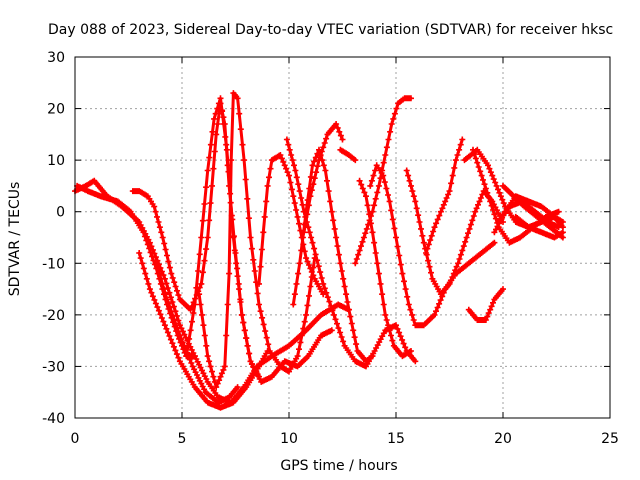 The height and width of the screenshot is (480, 640). Describe the element at coordinates (338, 466) in the screenshot. I see `x-axis-title: GPS time / hours` at that location.